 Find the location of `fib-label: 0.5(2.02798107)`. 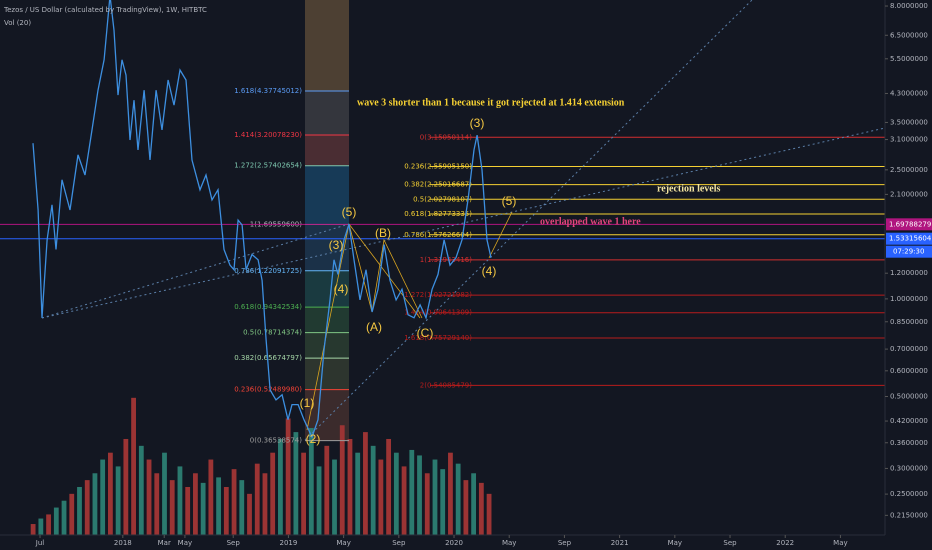

fib-label: 0.5(2.02798107) is located at coordinates (442, 199).